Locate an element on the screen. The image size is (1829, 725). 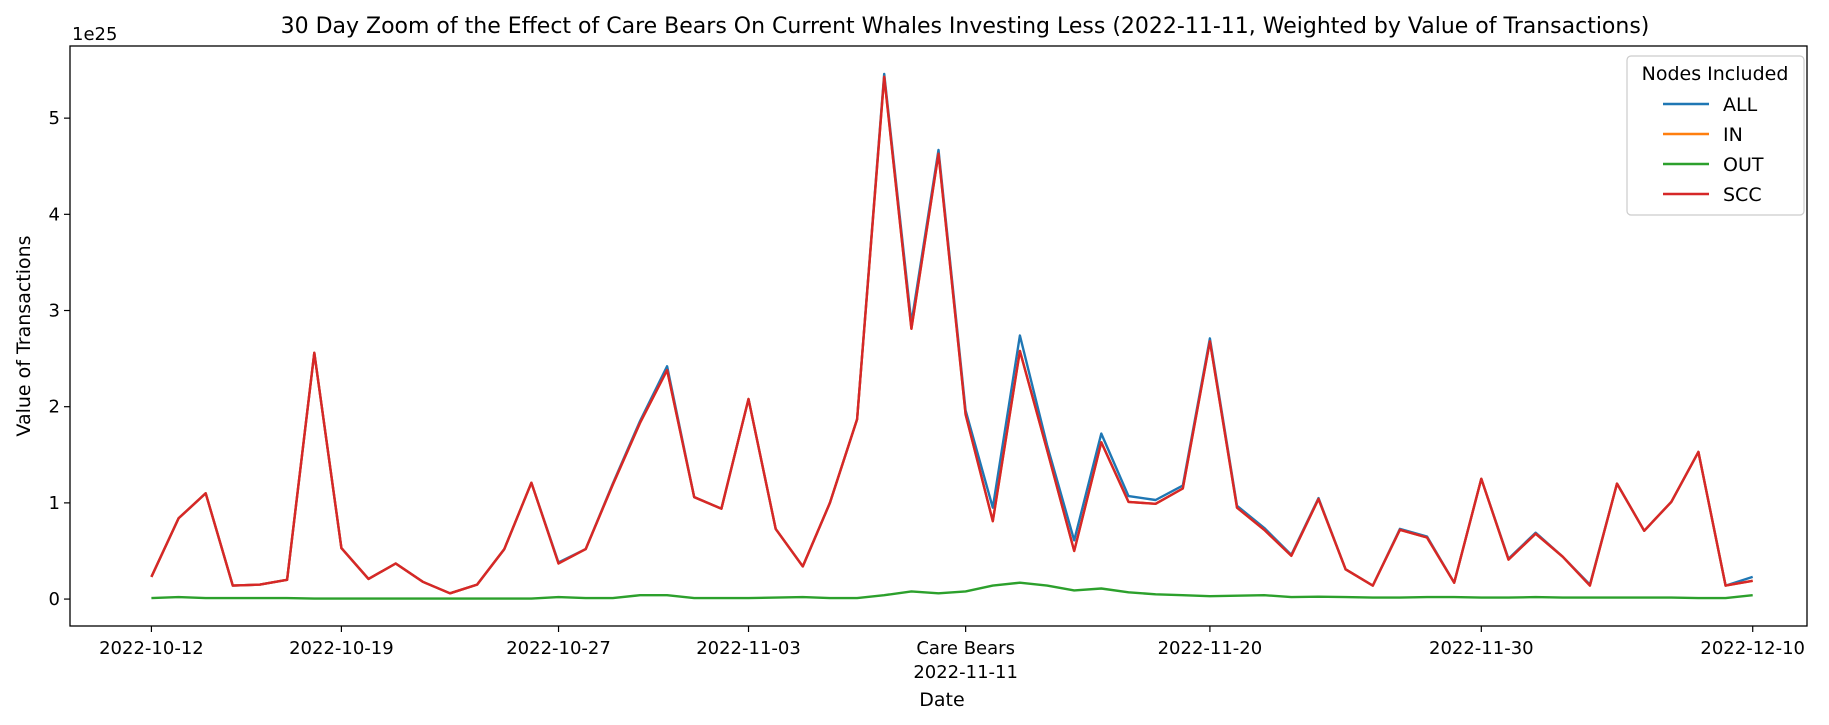
series-line-out is located at coordinates (952, 590).